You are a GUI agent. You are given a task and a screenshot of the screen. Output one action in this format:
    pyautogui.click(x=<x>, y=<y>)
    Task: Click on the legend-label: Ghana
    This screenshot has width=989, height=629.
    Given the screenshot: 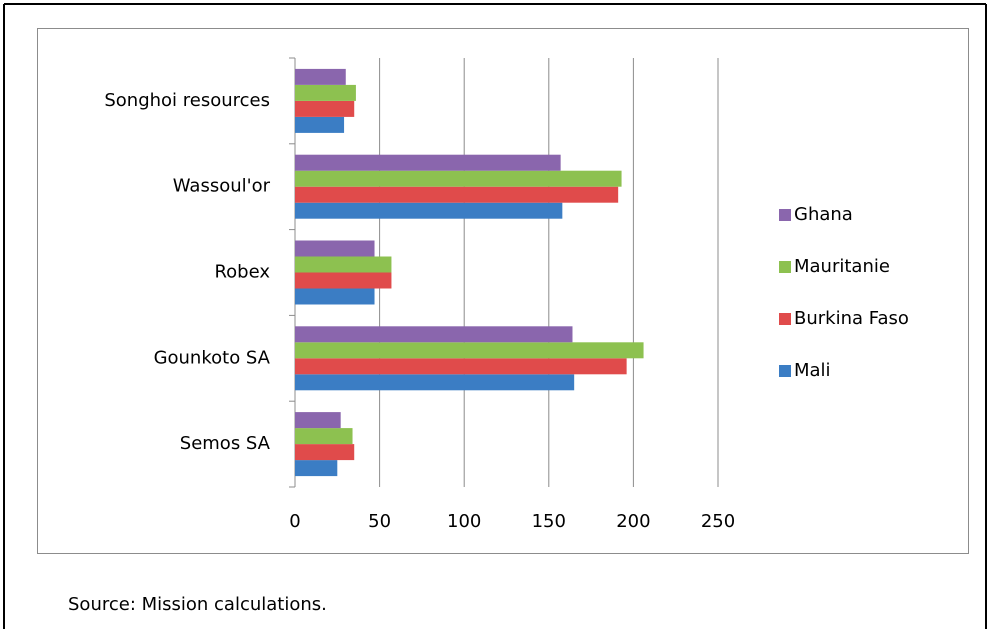 What is the action you would take?
    pyautogui.click(x=823, y=214)
    